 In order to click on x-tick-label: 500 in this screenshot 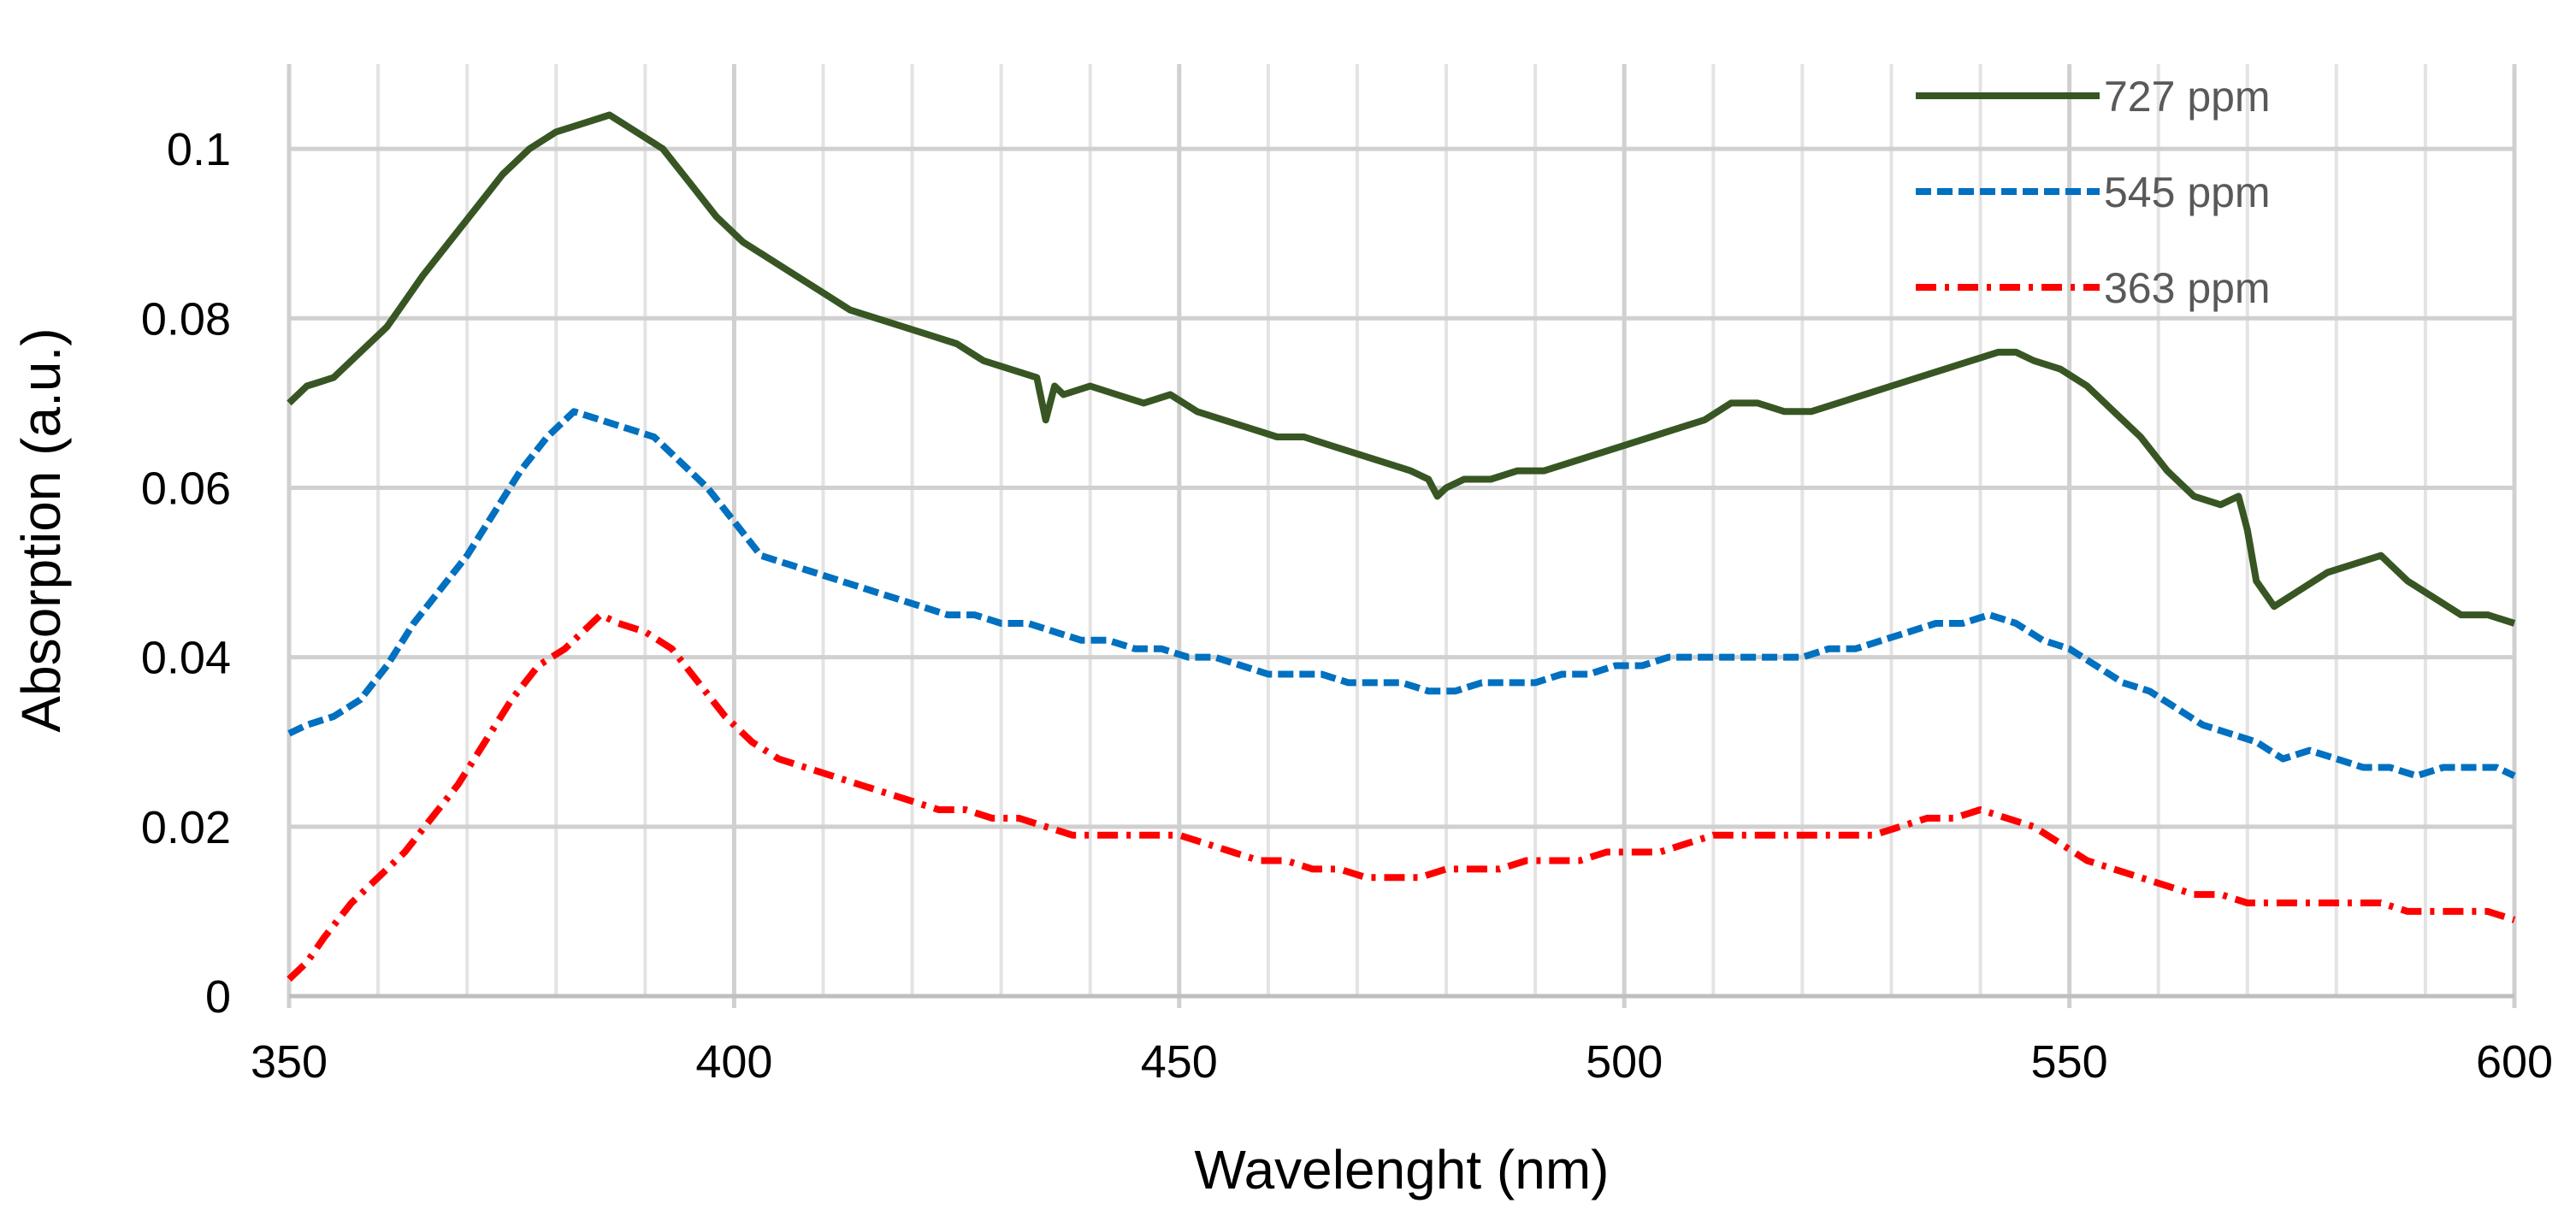, I will do `click(1624, 1062)`.